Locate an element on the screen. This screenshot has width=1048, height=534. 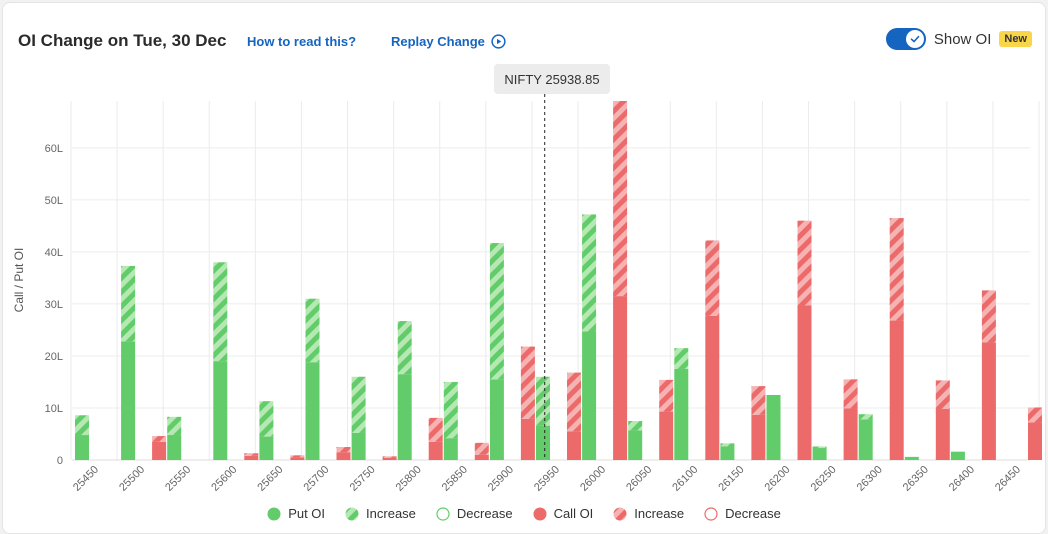
x-tick-label: 25750 is located at coordinates (363, 479).